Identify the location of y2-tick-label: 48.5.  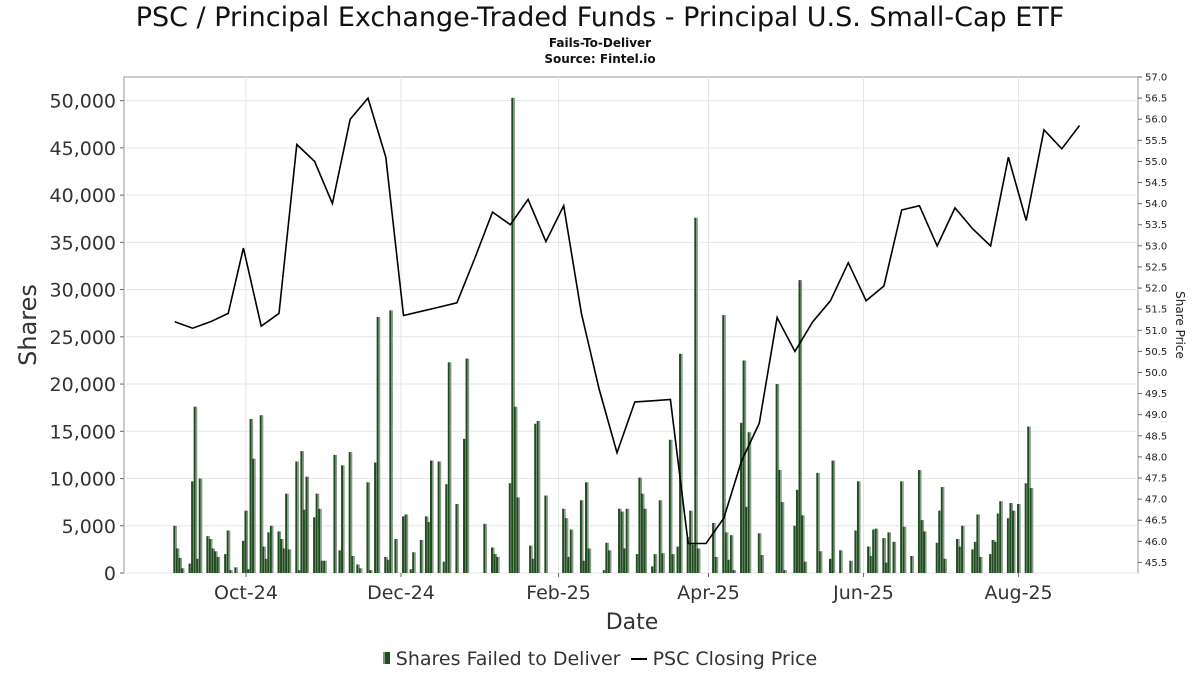
(1156, 436).